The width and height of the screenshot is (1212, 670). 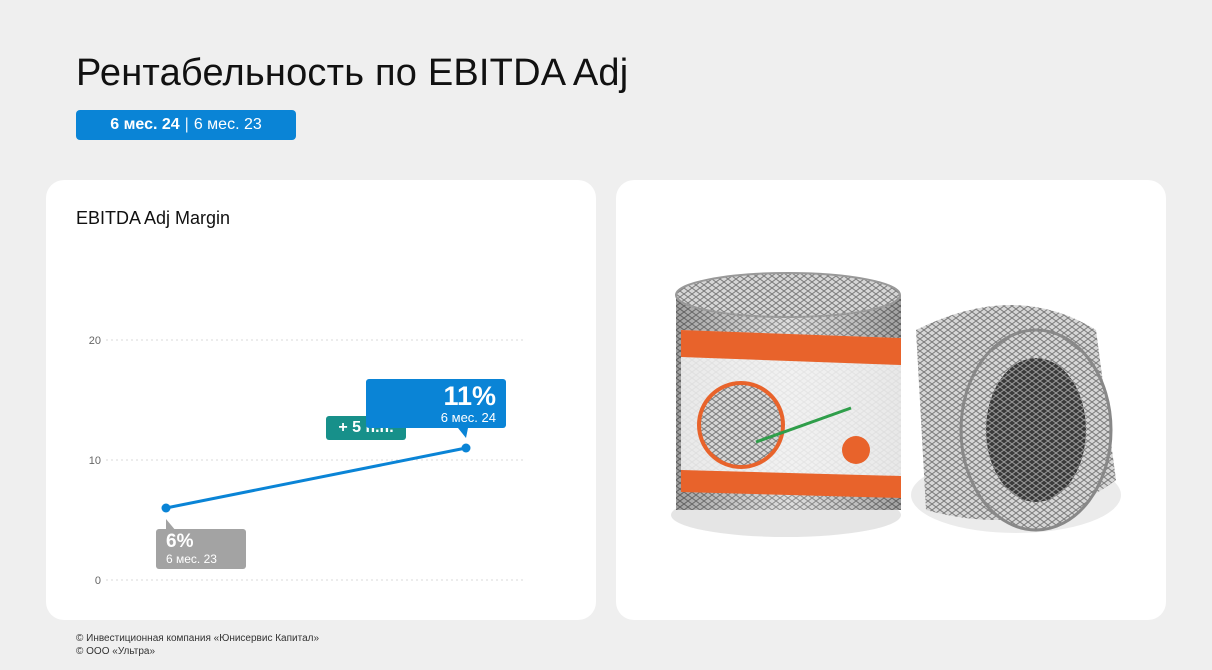 I want to click on period-switch: 6 мес. 24 | 6 мес. 23, so click(x=186, y=125).